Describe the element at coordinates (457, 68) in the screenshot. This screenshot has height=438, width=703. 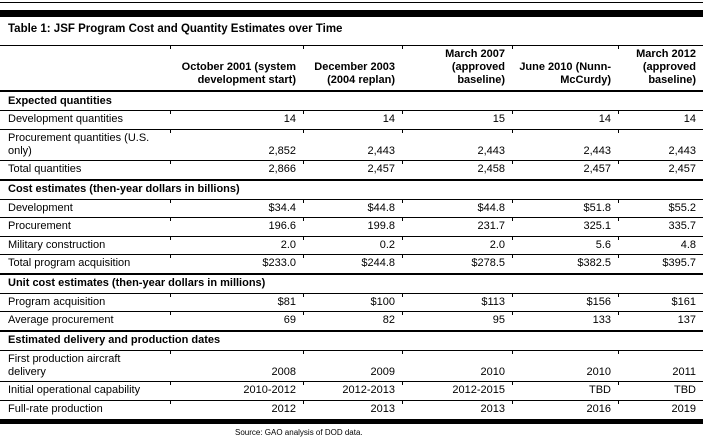
I see `column-header-mar-2007: March 2007 (approved baseline)` at that location.